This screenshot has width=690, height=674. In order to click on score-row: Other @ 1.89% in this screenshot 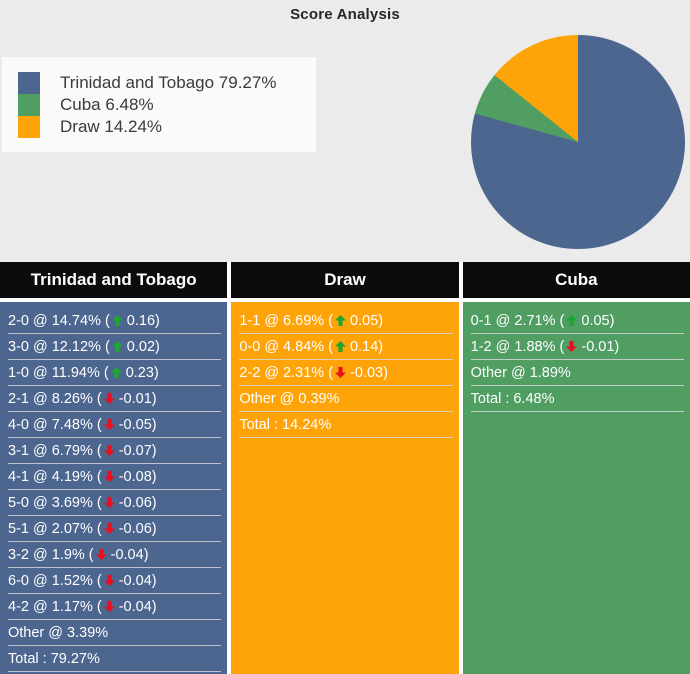, I will do `click(577, 373)`.